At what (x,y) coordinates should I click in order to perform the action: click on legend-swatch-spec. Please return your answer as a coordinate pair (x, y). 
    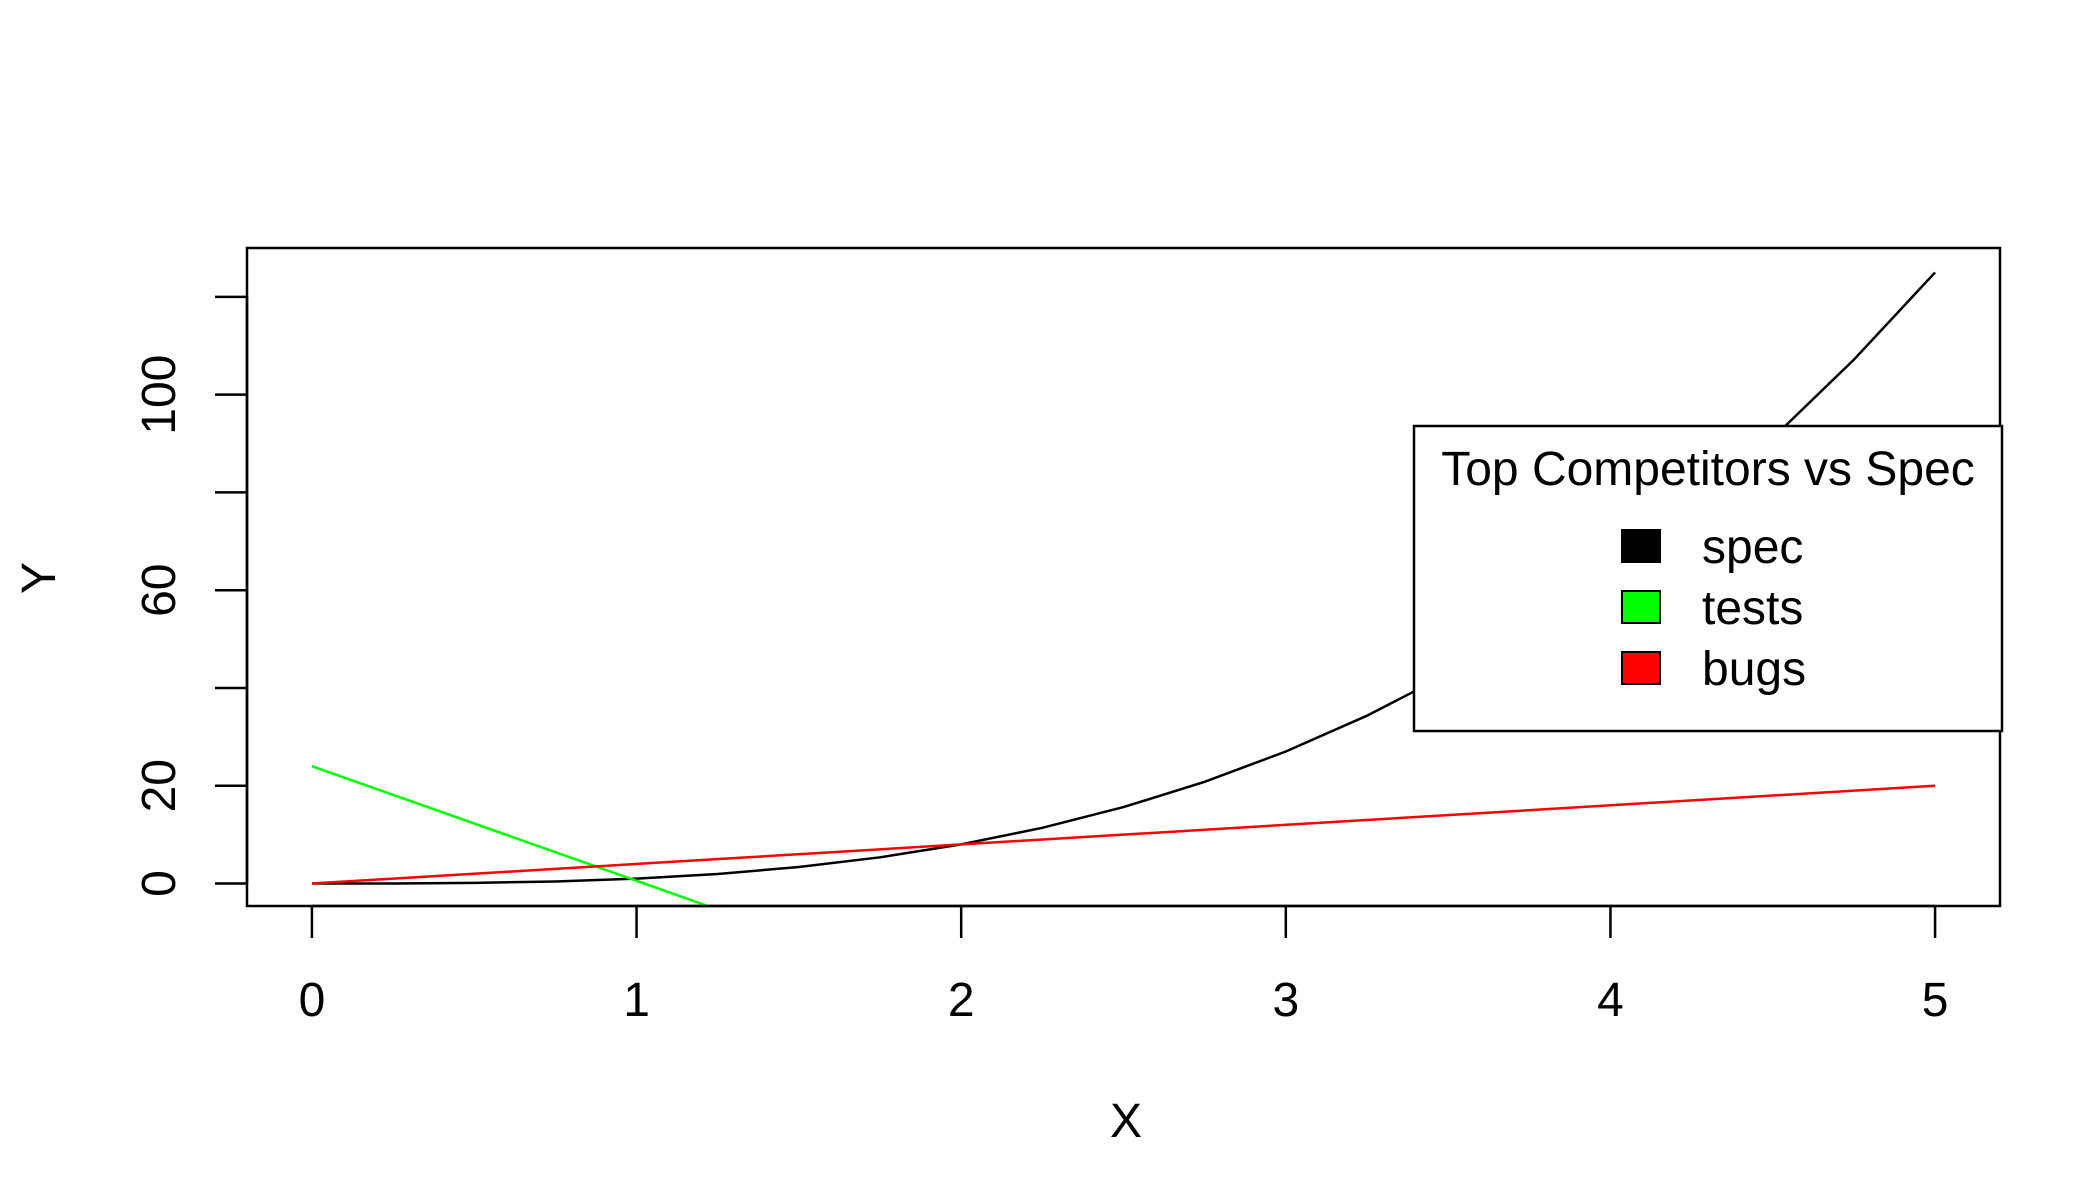
    Looking at the image, I should click on (1641, 546).